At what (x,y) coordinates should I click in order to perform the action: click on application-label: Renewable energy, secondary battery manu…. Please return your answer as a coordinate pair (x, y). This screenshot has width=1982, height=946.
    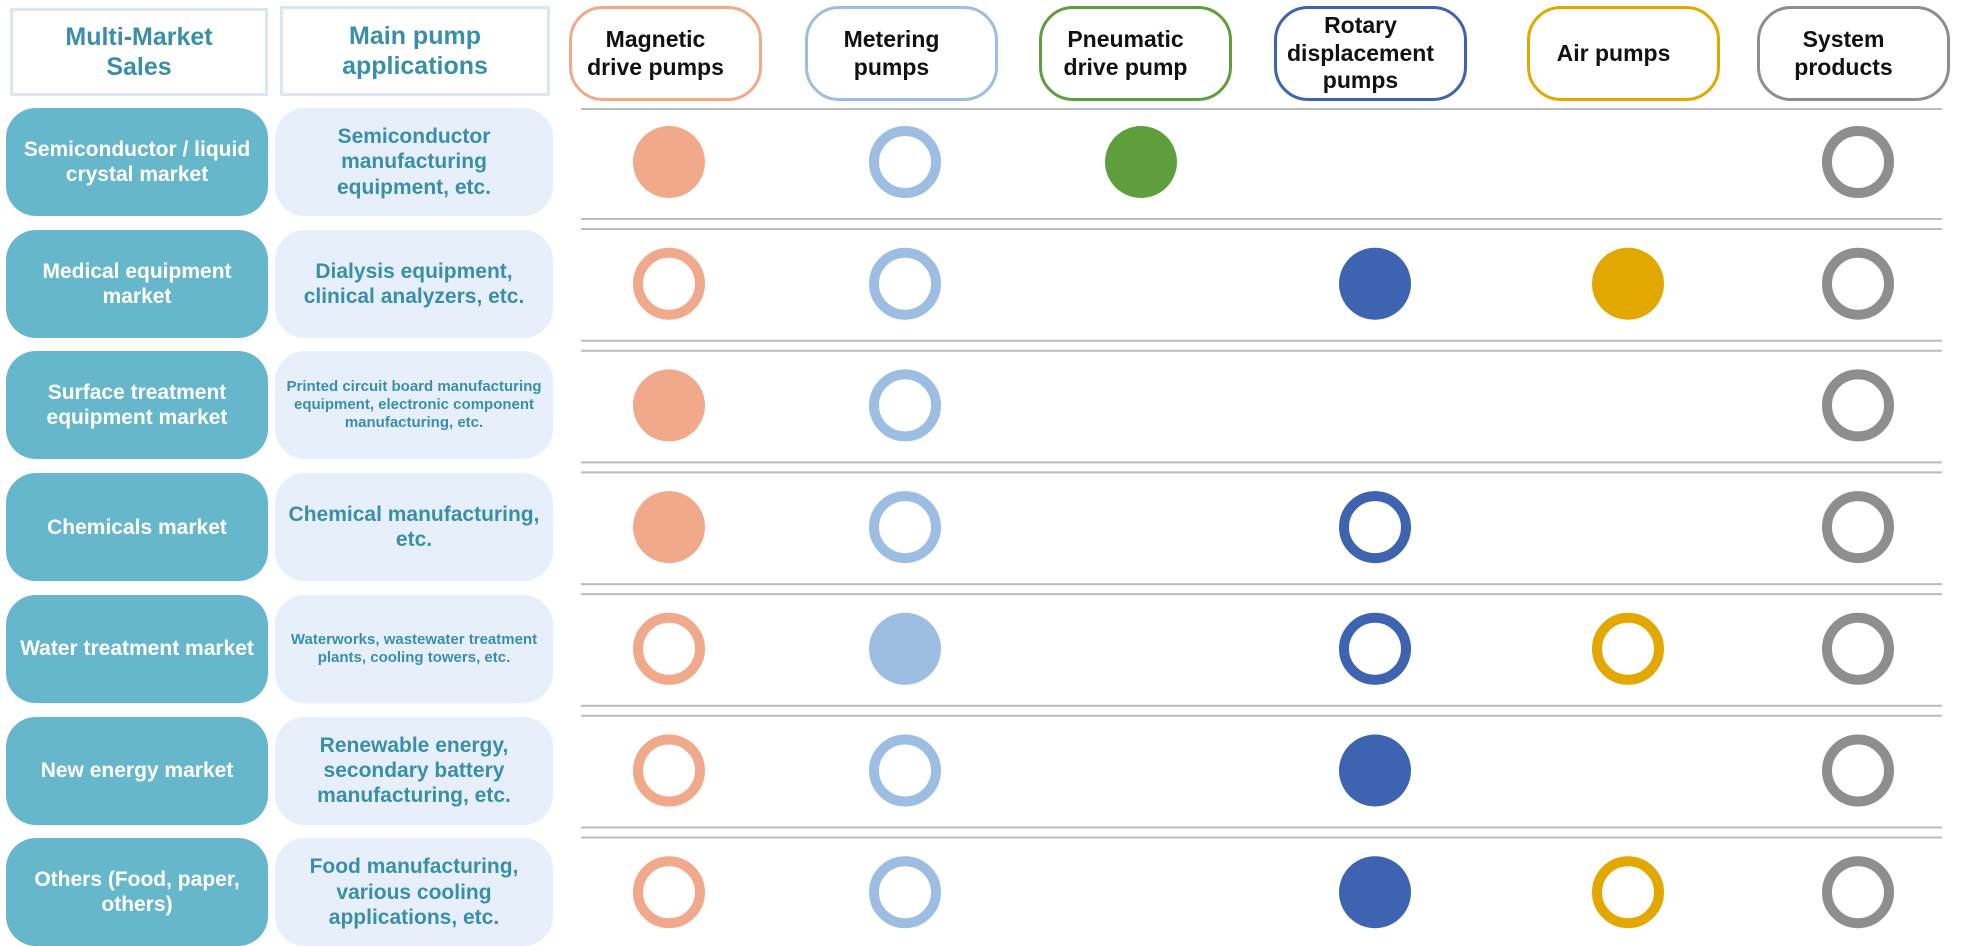
    Looking at the image, I should click on (414, 770).